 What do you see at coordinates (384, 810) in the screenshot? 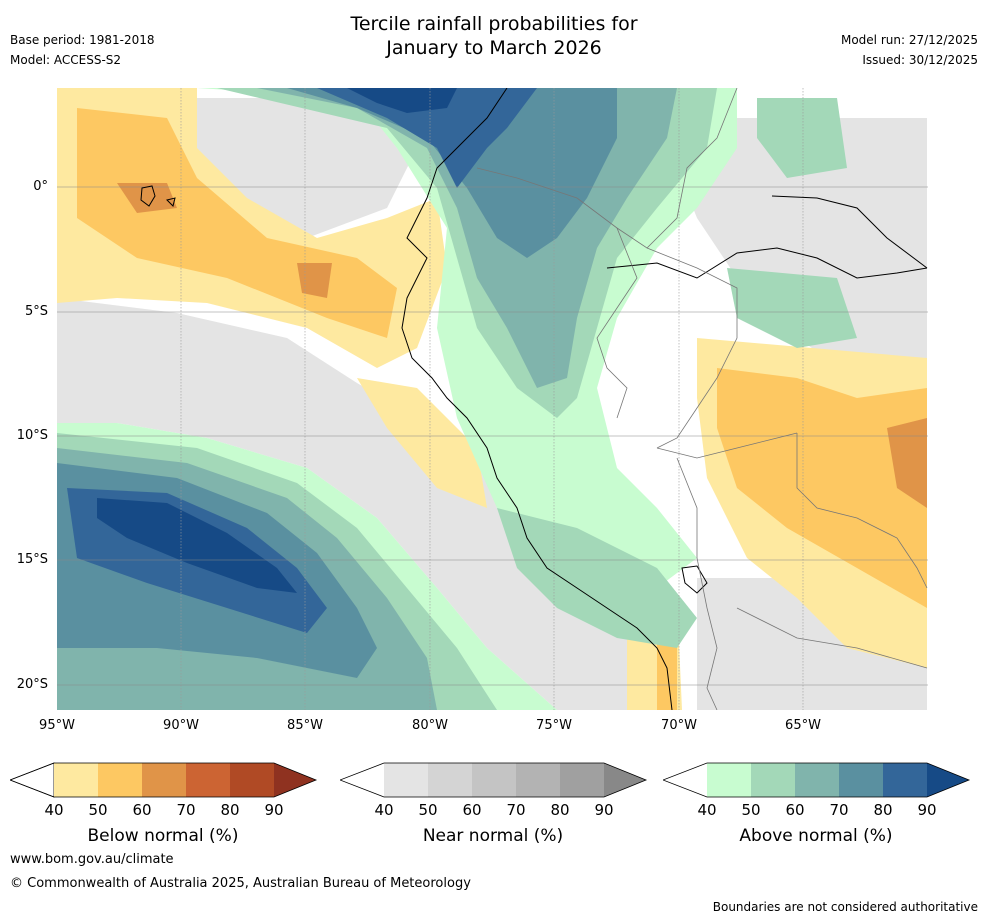
I see `tick-near-40: 40` at bounding box center [384, 810].